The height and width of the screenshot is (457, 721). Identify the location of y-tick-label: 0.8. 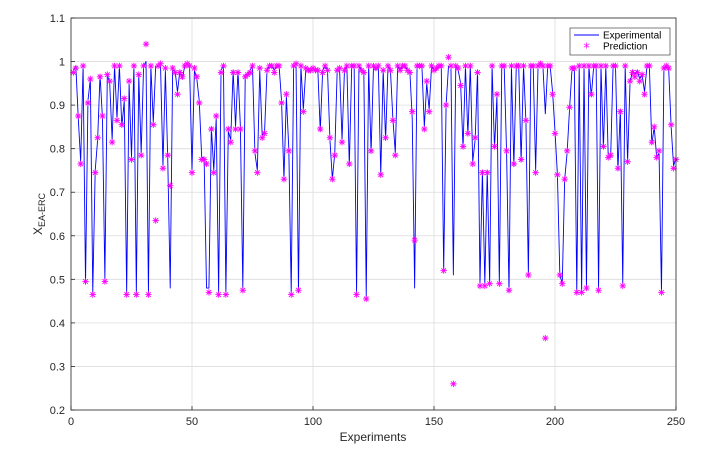
(57, 150).